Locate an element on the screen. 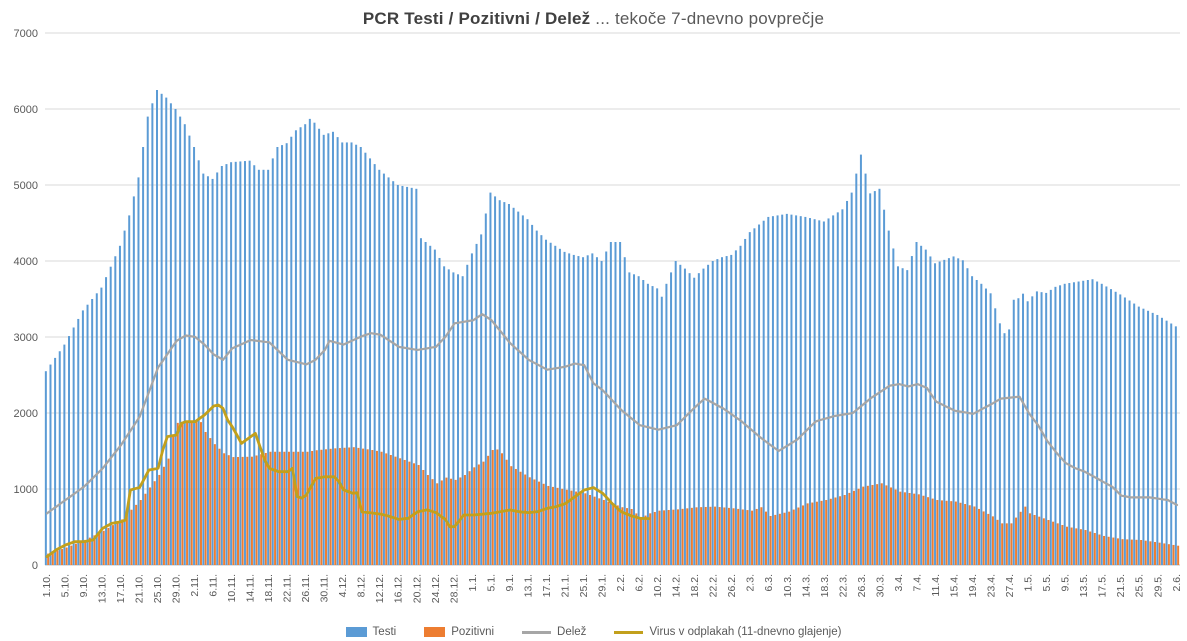  x-tick-label: 23.4. is located at coordinates (992, 585).